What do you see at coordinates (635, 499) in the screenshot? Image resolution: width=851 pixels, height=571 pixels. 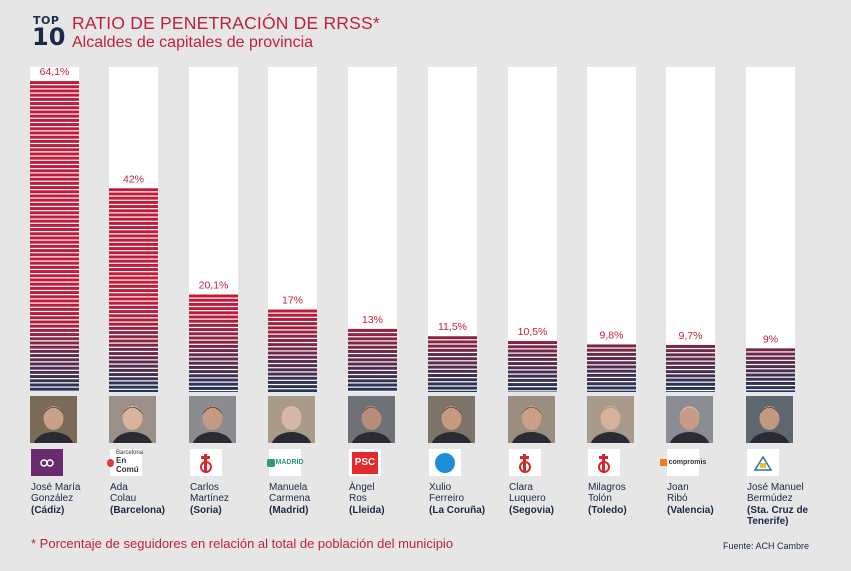 I see `mayor-name: Milagros Tolón (Toledo)` at bounding box center [635, 499].